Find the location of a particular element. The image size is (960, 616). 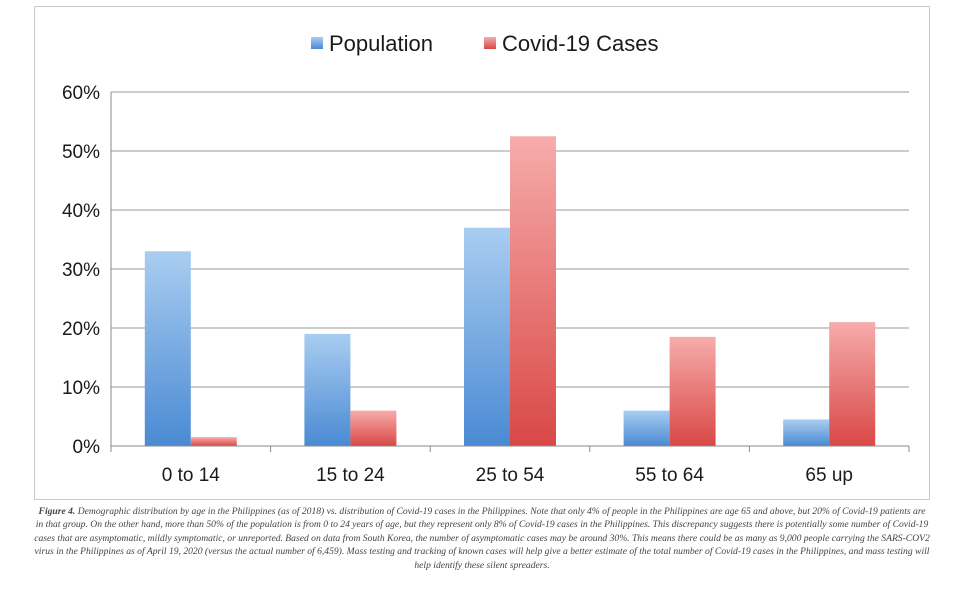

legend: Population Covid-19 Cases is located at coordinates (485, 43).